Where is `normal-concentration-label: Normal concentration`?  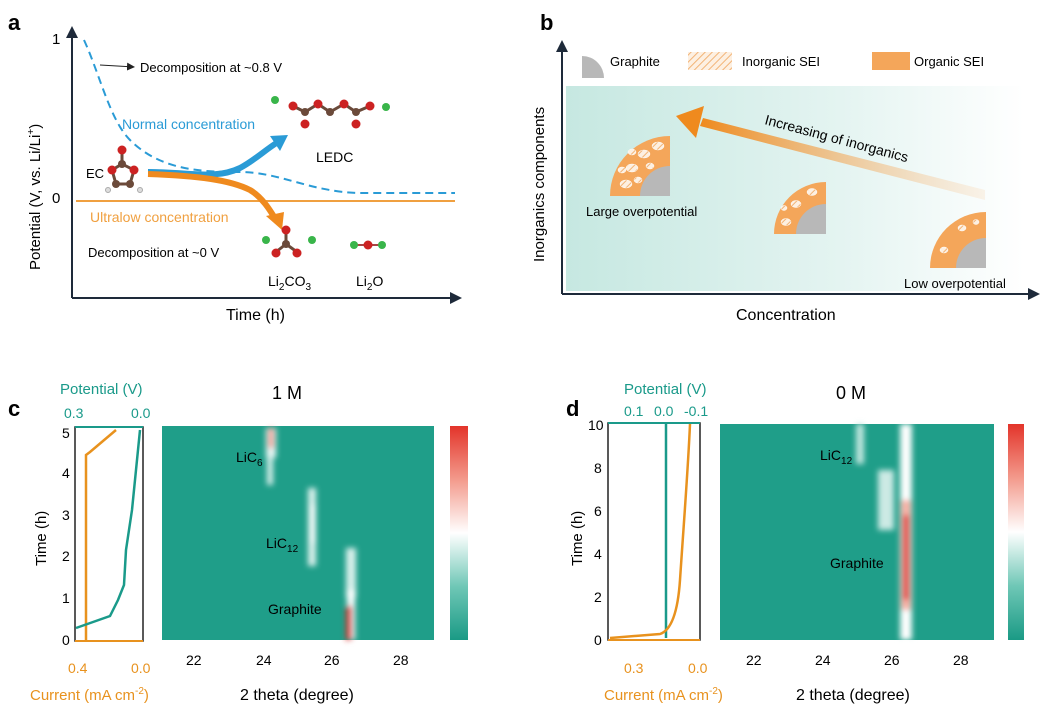
normal-concentration-label: Normal concentration is located at coordinates (188, 124).